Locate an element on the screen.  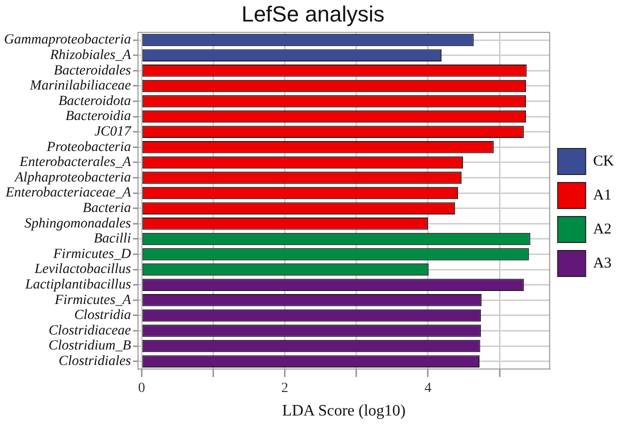
y-tick-label: Bacteroidia is located at coordinates (98, 116).